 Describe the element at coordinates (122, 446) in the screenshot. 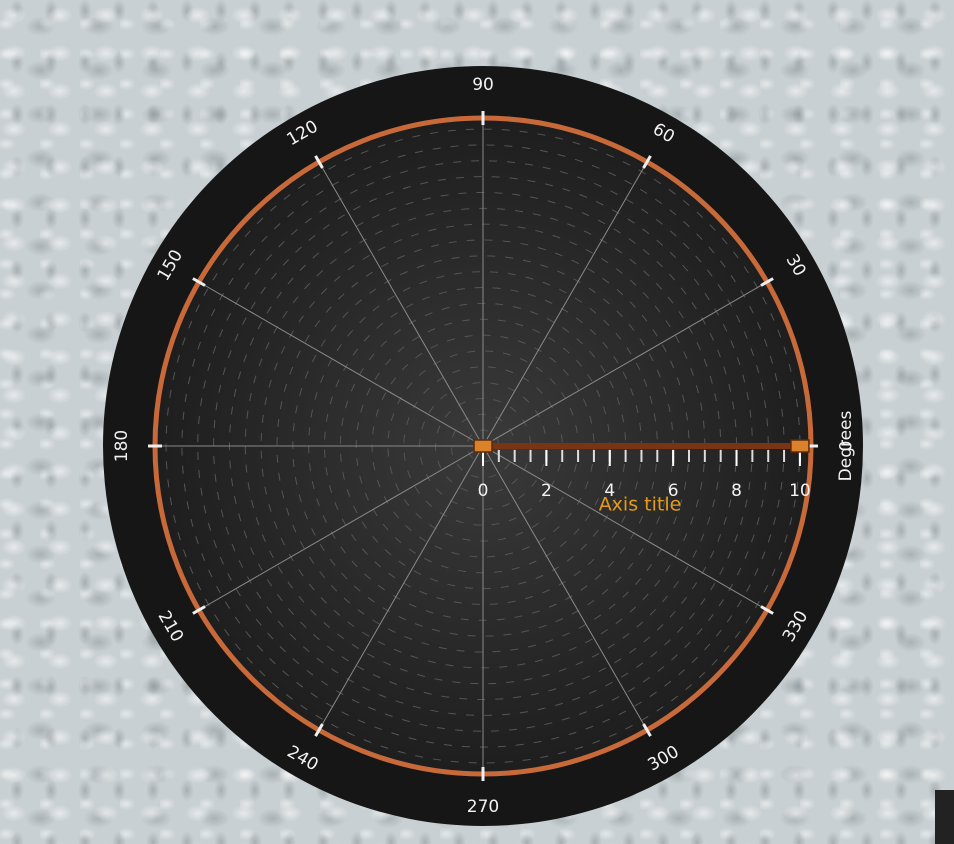

I see `angular-tick-label: 180` at that location.